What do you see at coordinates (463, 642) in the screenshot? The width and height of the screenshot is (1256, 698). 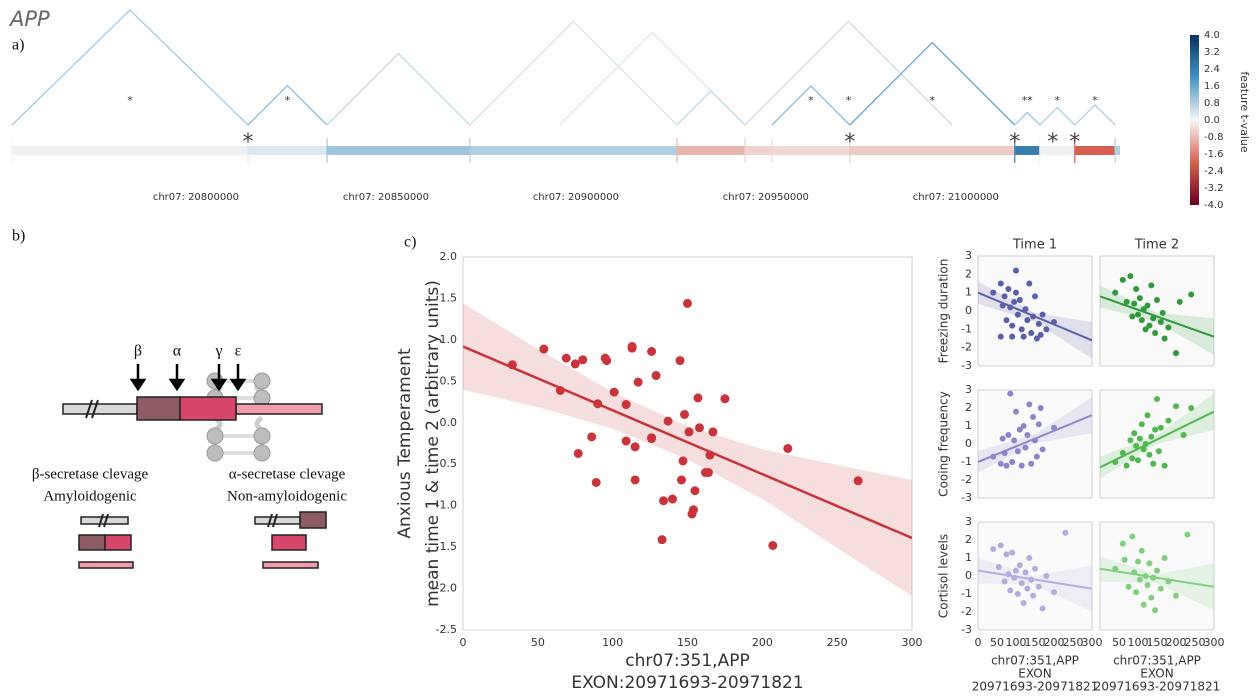 I see `x-tick-label: 0` at bounding box center [463, 642].